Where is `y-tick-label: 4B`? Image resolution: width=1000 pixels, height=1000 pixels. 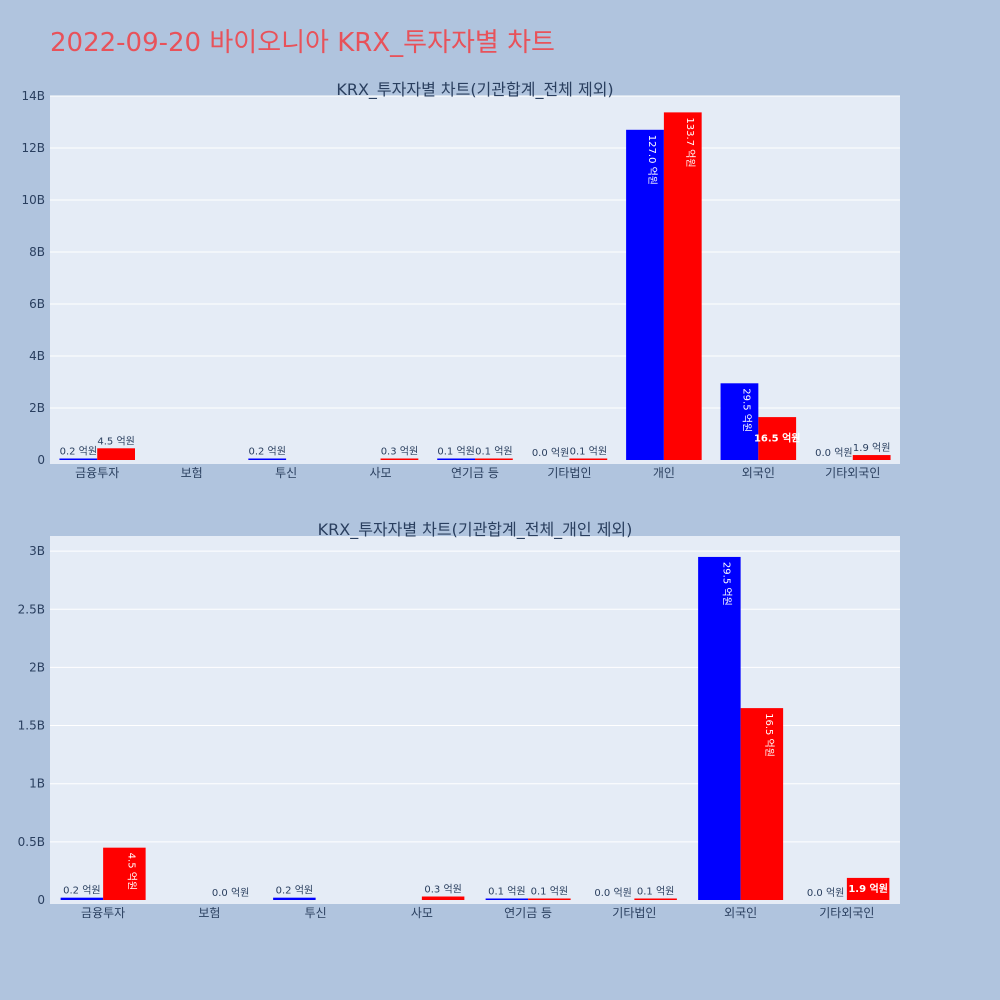
y-tick-label: 4B is located at coordinates (37, 356).